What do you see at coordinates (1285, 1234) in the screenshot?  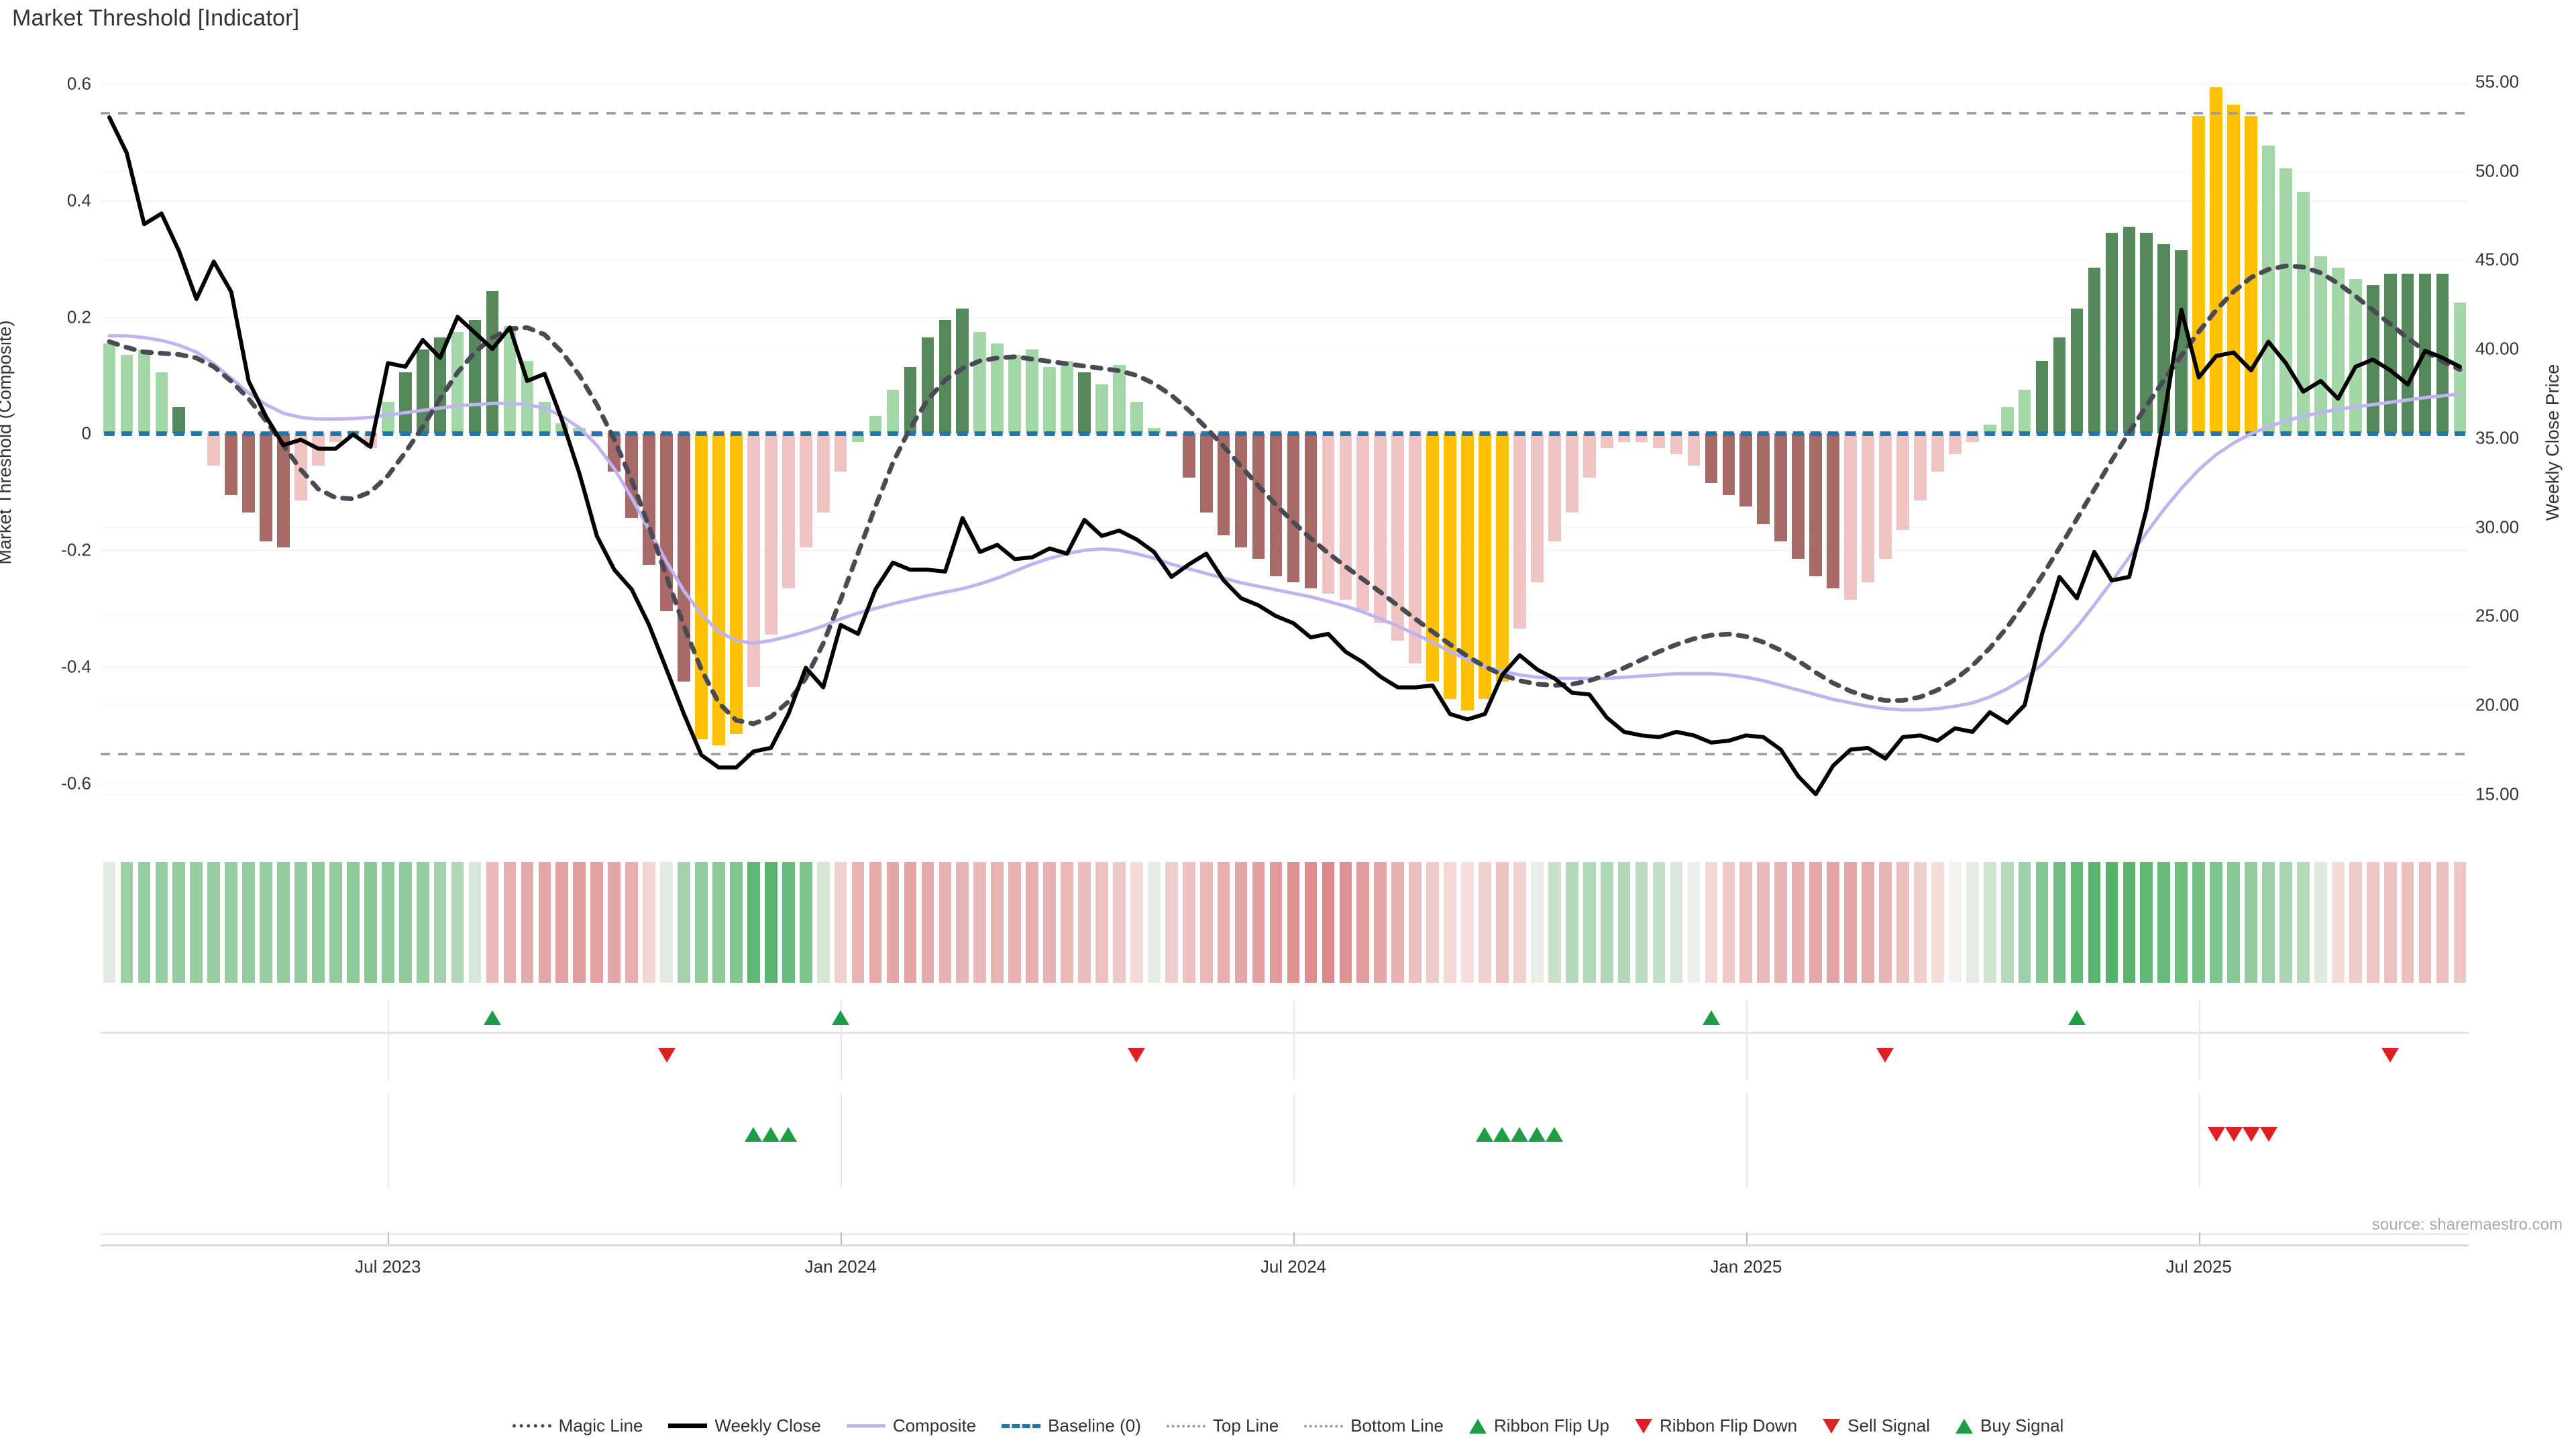 I see `footer-rule` at bounding box center [1285, 1234].